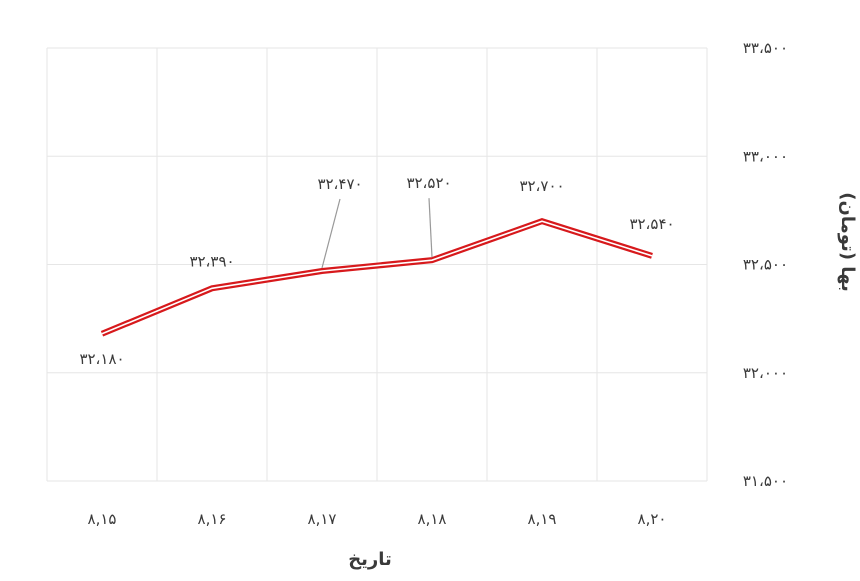  I want to click on series, so click(376, 277).